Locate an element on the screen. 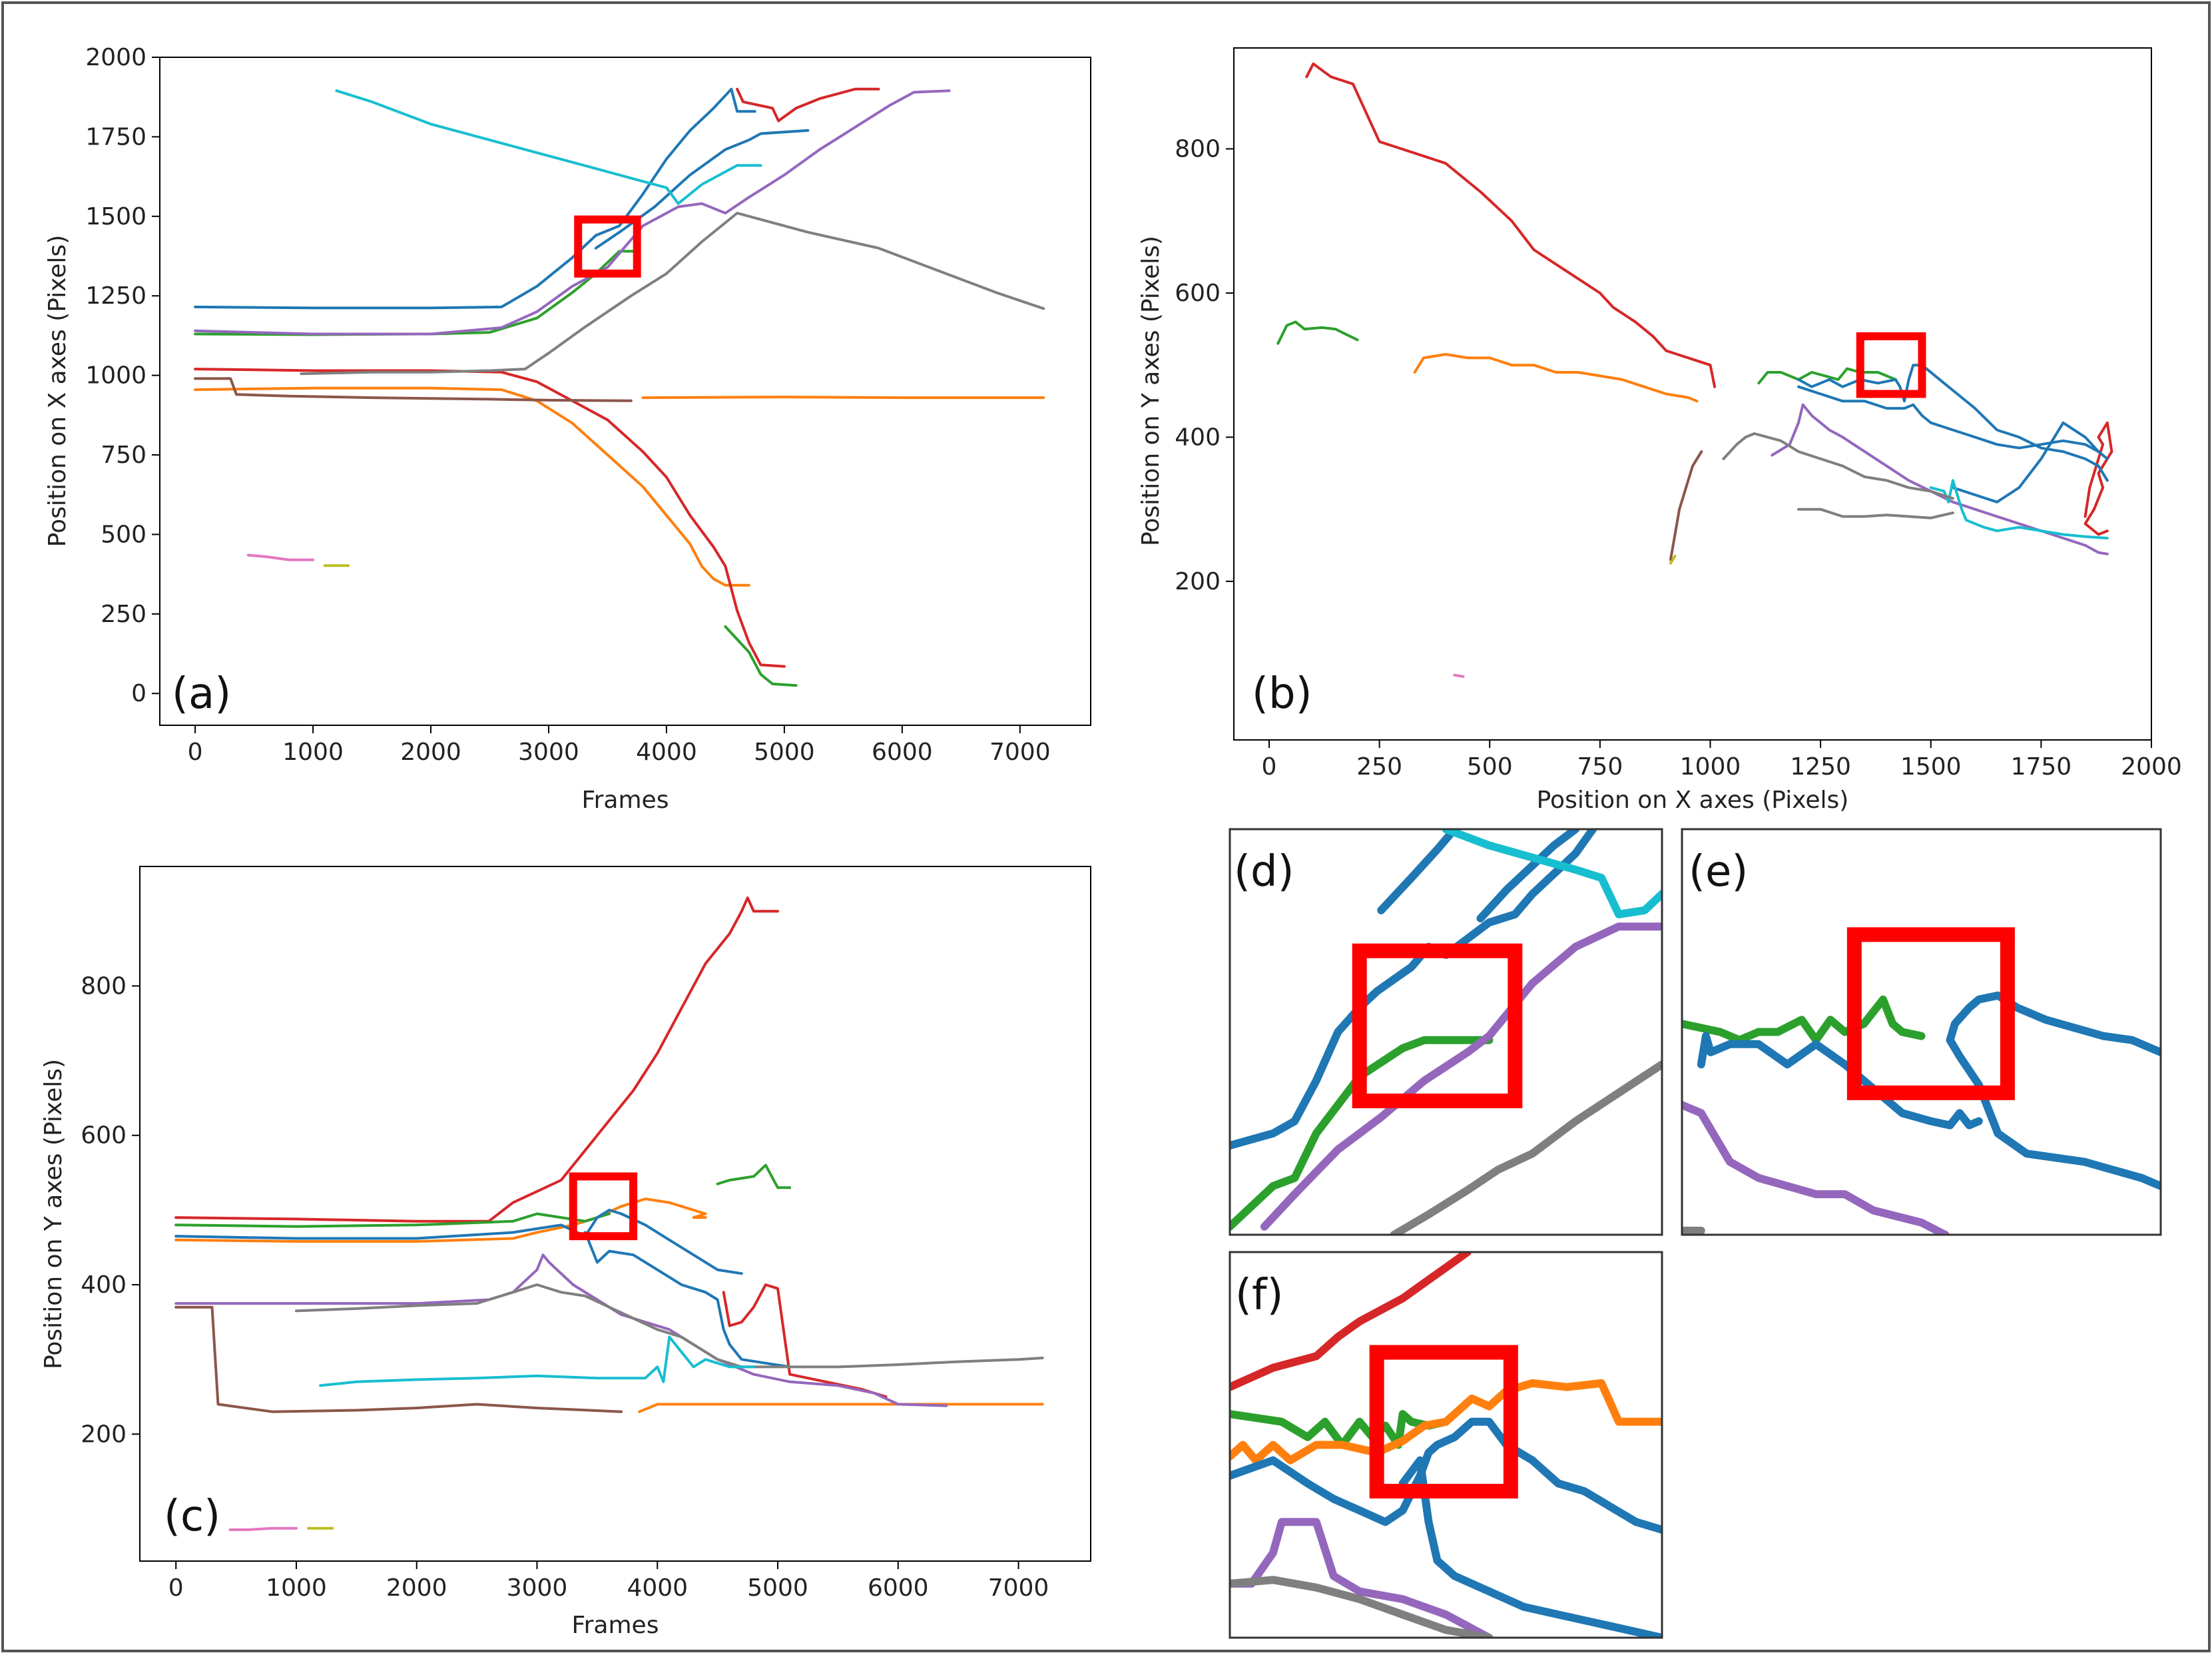 This screenshot has height=1655, width=2212. series-a-cyan is located at coordinates (548, 147).